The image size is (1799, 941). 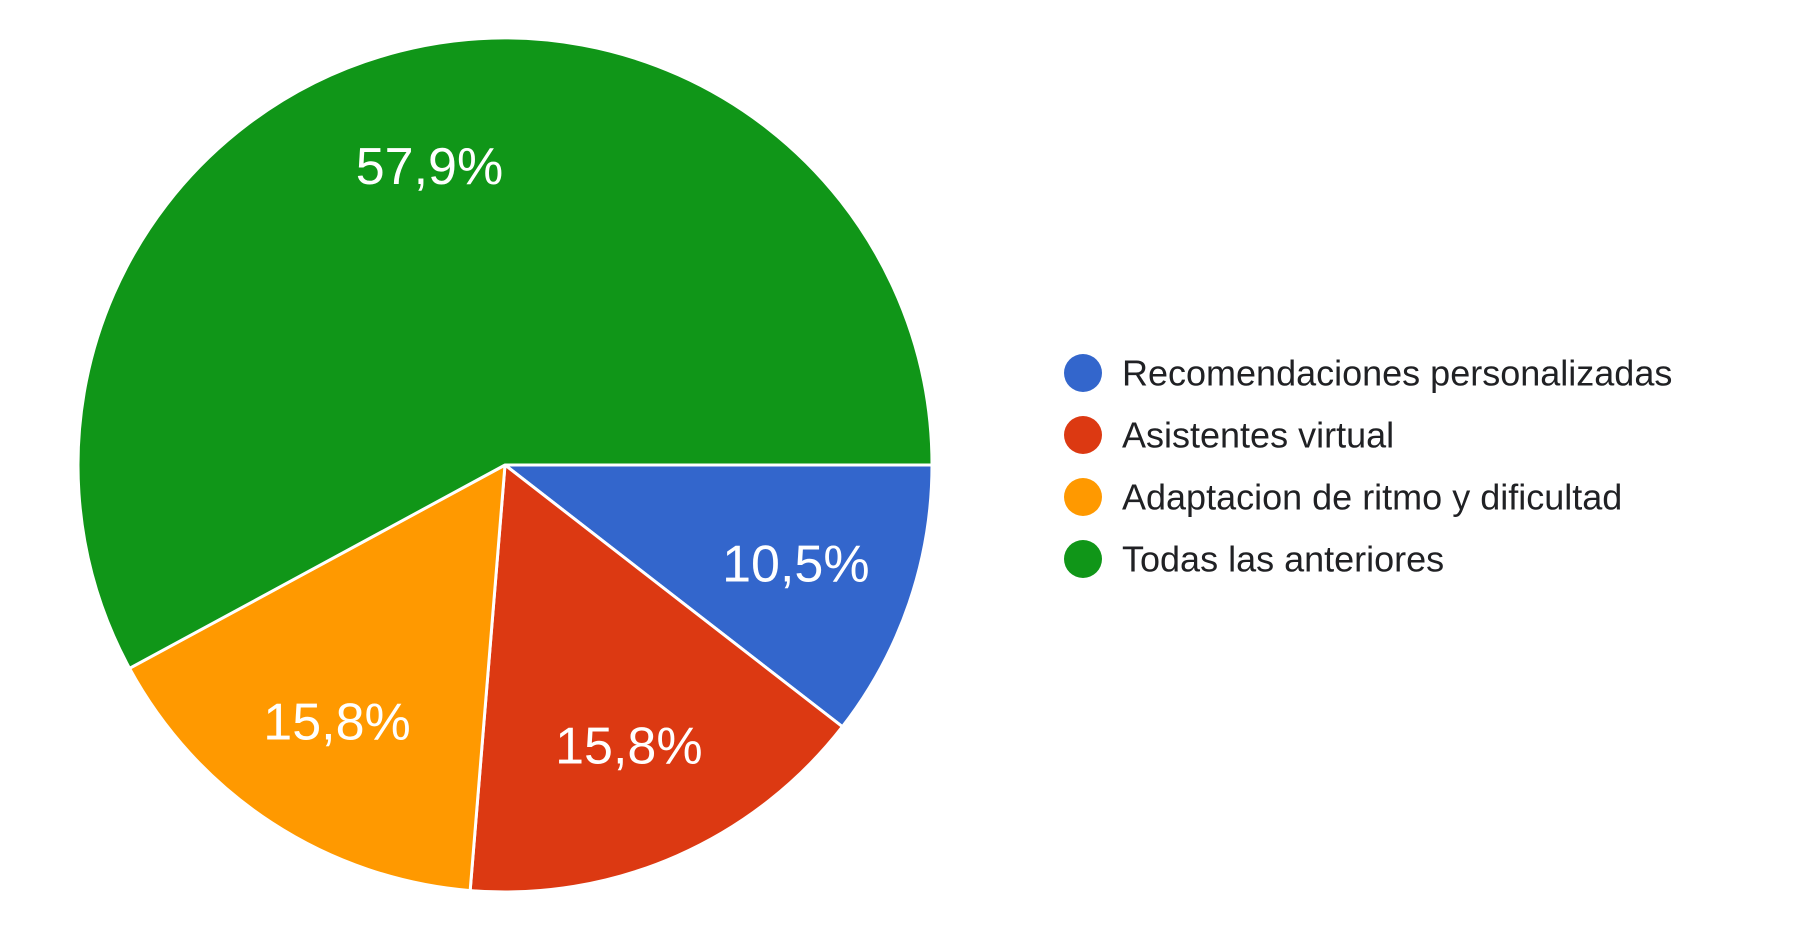 What do you see at coordinates (1283, 559) in the screenshot?
I see `legend-label-todas-las-anteriores: Todas las anteriores` at bounding box center [1283, 559].